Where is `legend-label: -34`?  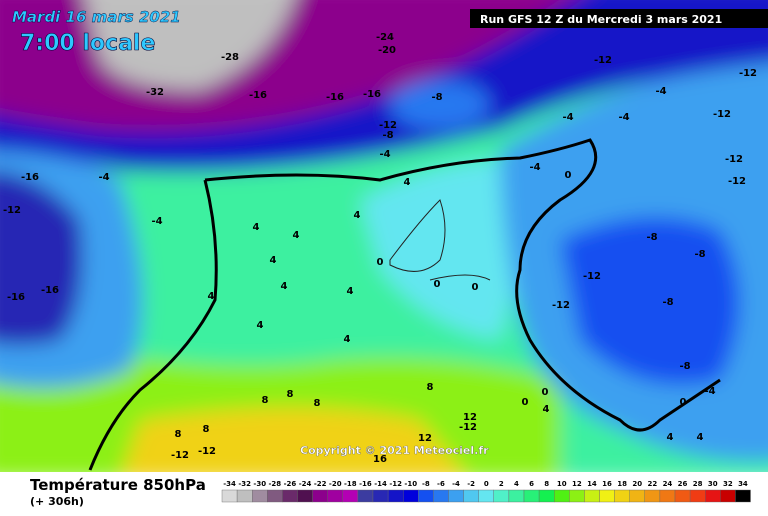
legend-label: -34 is located at coordinates (229, 484).